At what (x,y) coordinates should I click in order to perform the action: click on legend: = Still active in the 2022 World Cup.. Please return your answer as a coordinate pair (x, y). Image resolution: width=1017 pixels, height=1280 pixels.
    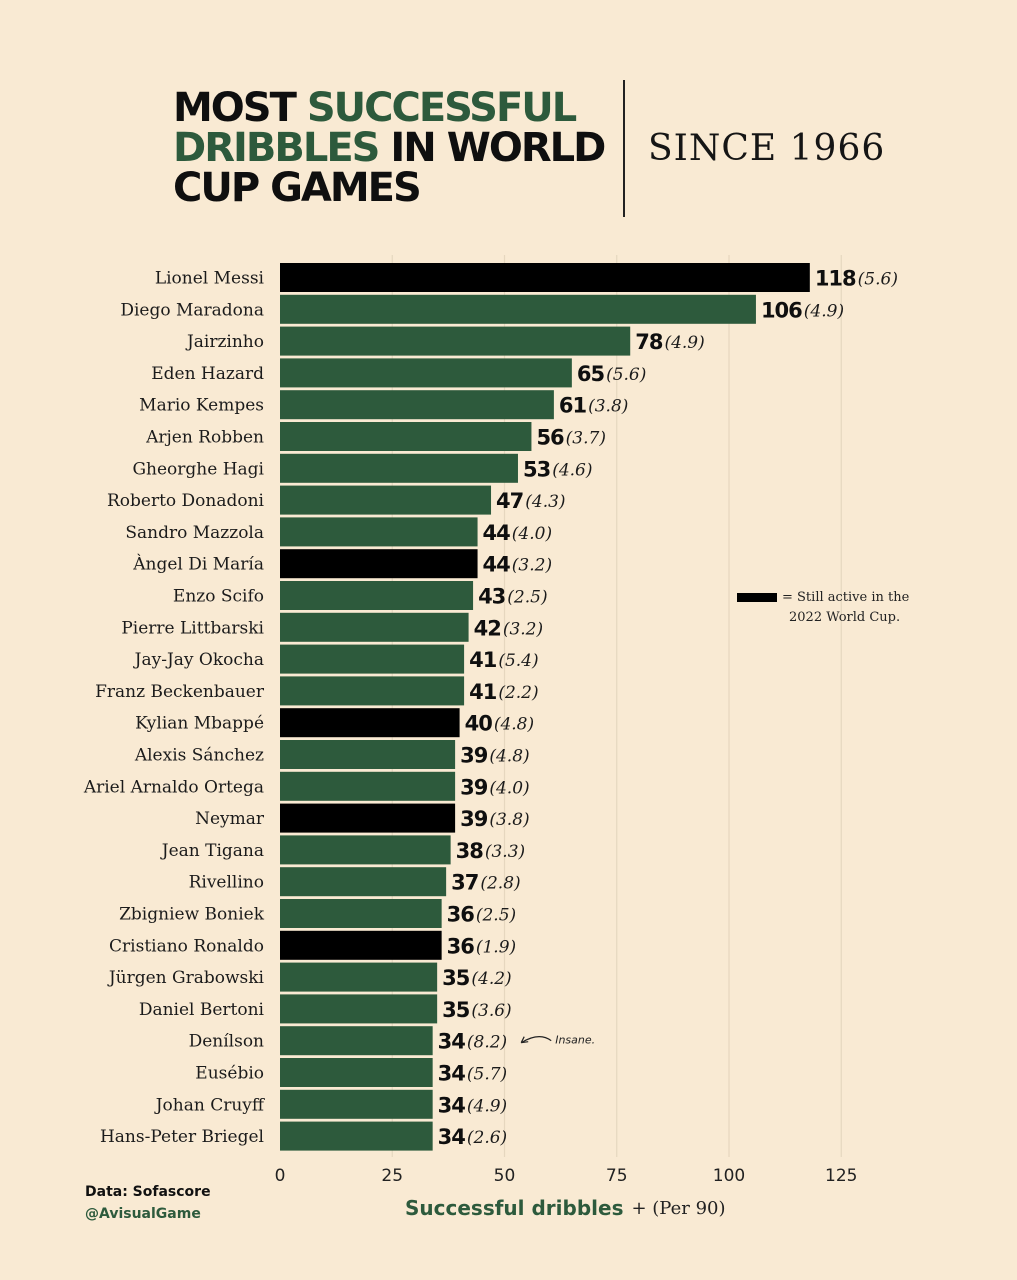
    Looking at the image, I should click on (823, 607).